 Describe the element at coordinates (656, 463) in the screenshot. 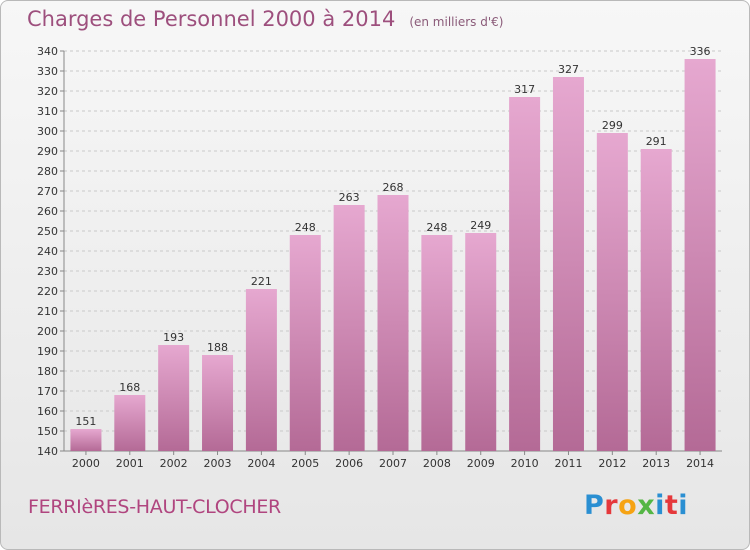

I see `x-tick-label: 2013` at that location.